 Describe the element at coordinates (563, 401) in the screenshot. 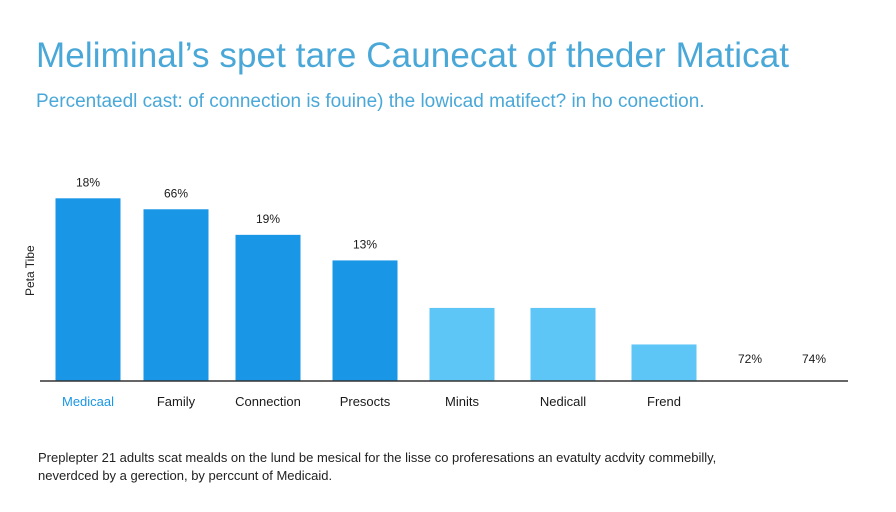

I see `category-label: Nedicall` at that location.